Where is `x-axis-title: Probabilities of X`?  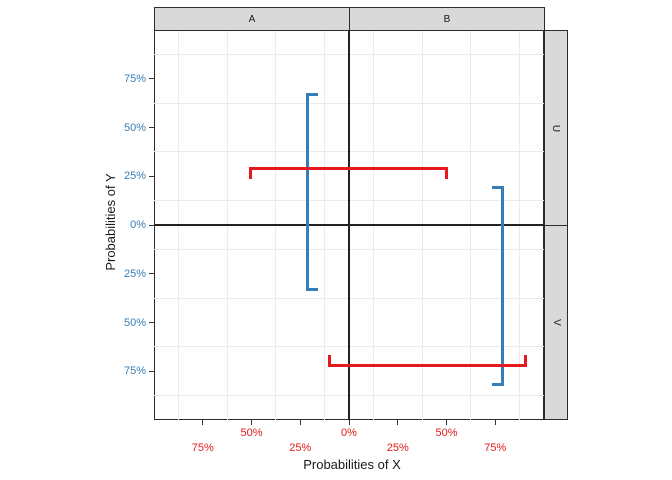
x-axis-title: Probabilities of X is located at coordinates (352, 464).